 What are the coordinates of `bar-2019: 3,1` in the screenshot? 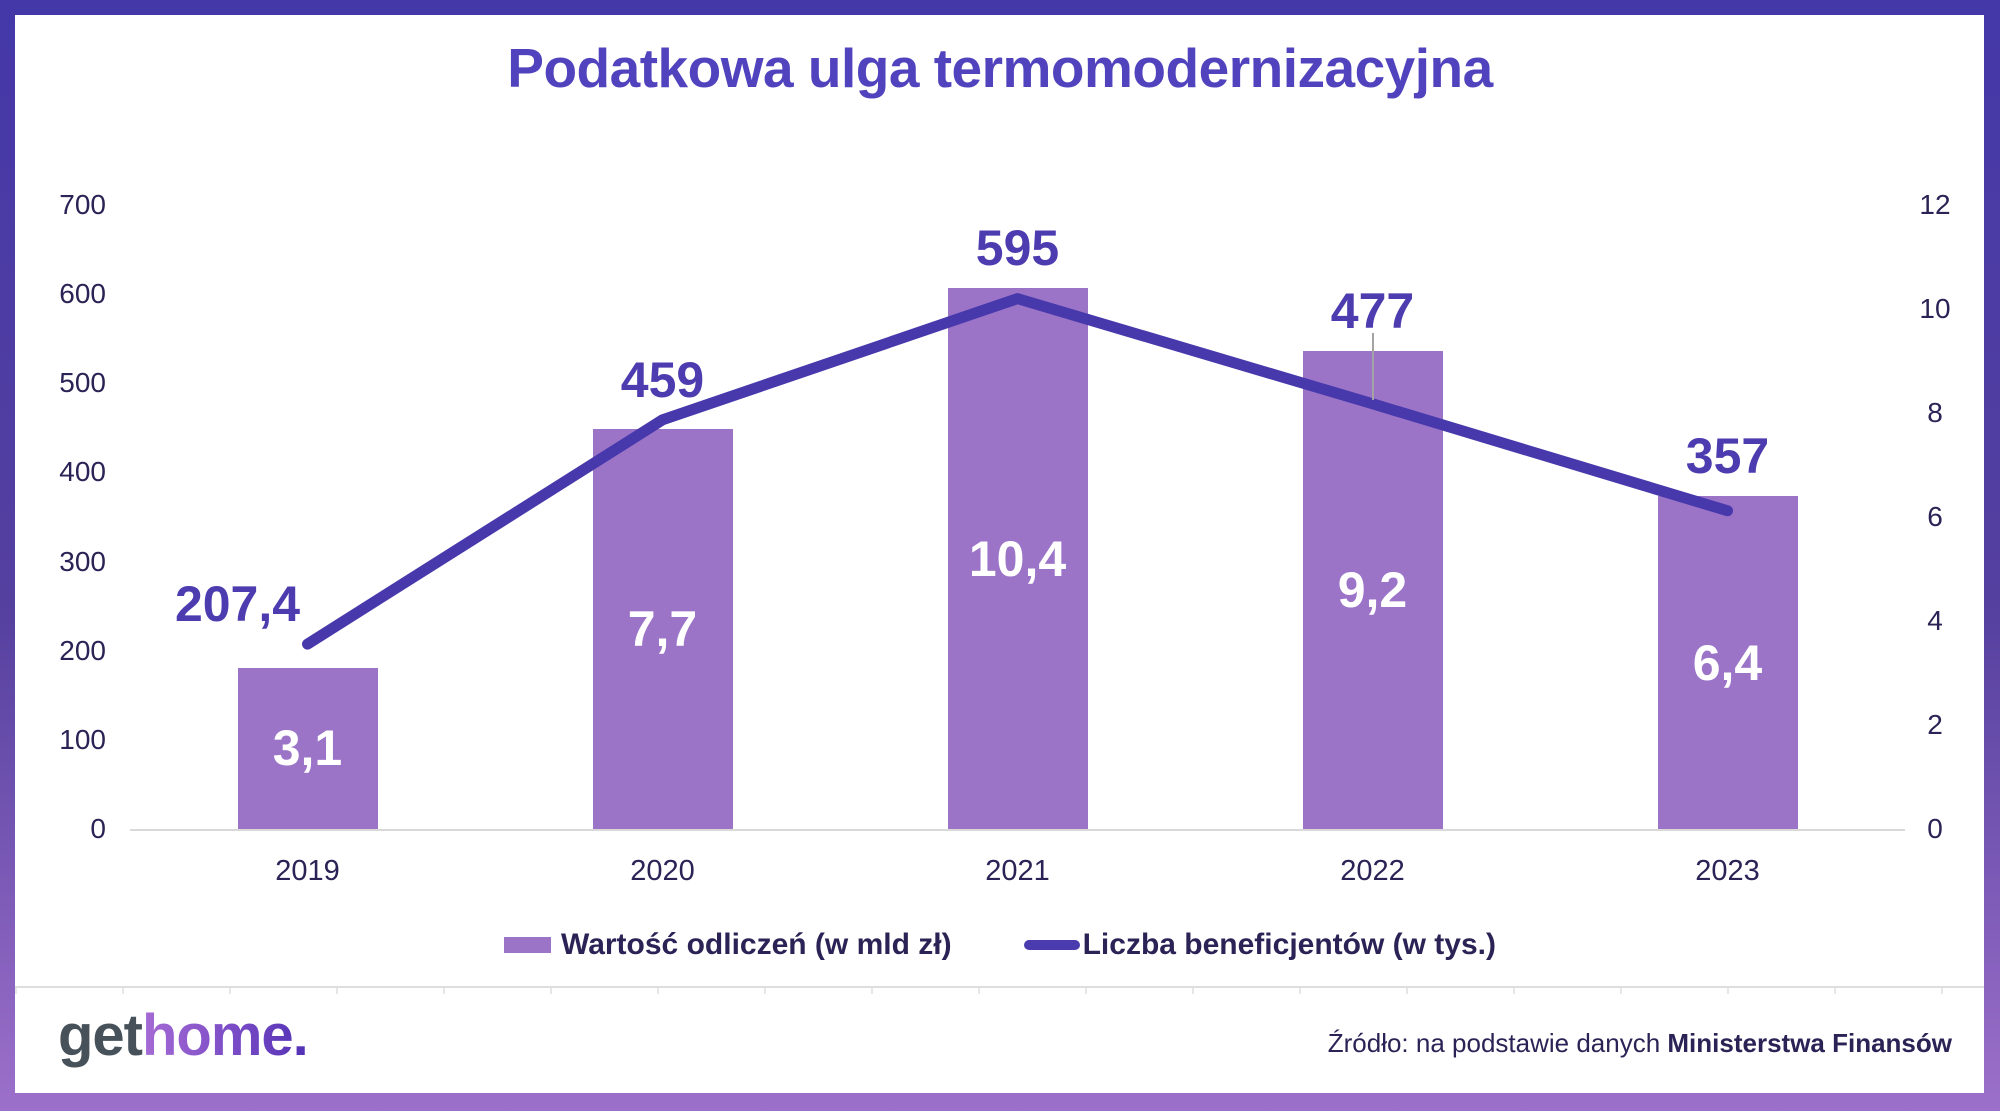 It's located at (307, 748).